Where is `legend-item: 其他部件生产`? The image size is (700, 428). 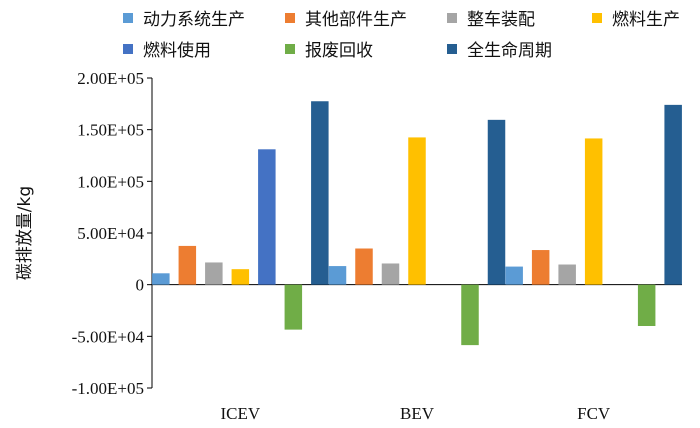 legend-item: 其他部件生产 is located at coordinates (346, 17).